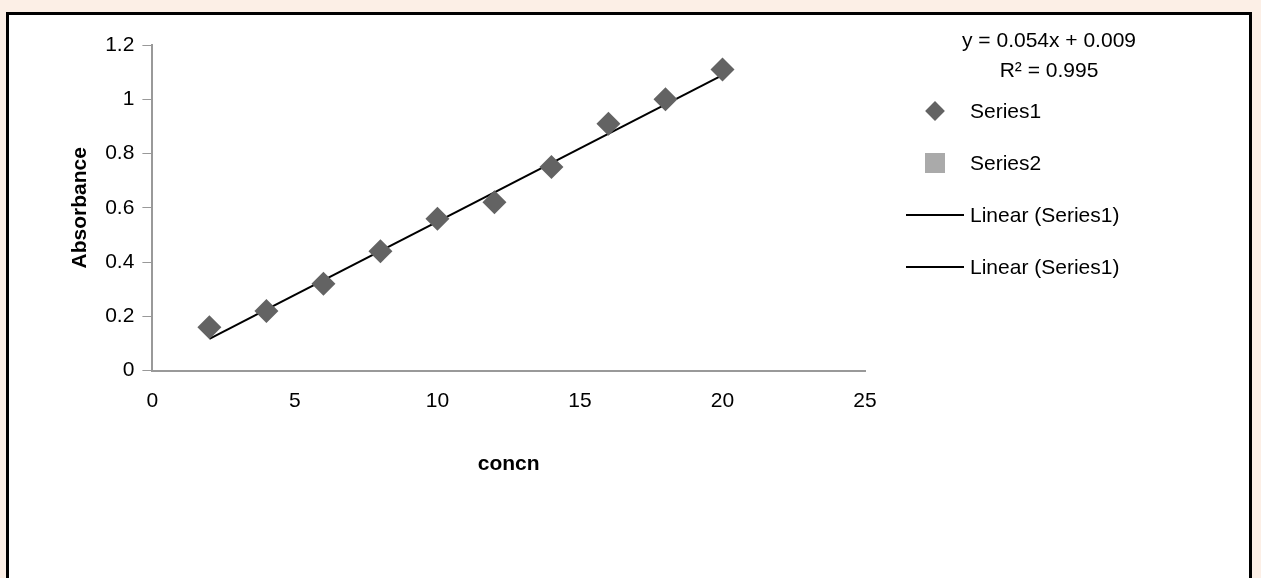  What do you see at coordinates (1006, 111) in the screenshot?
I see `legend-label: Series1` at bounding box center [1006, 111].